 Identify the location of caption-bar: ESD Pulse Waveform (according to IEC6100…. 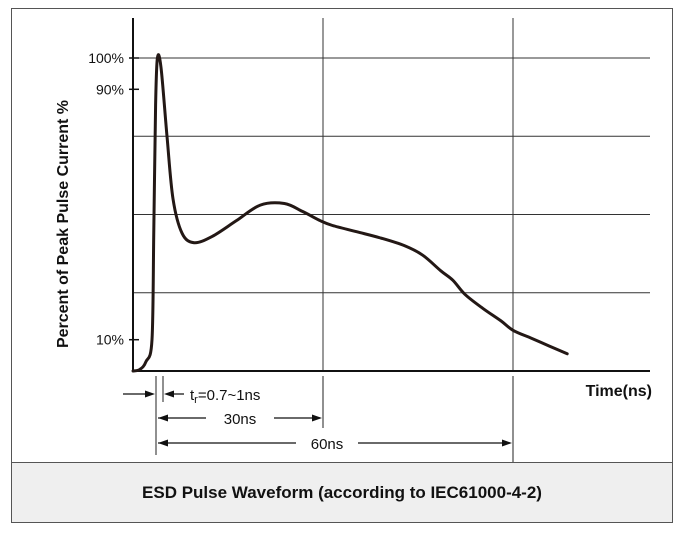
(342, 492).